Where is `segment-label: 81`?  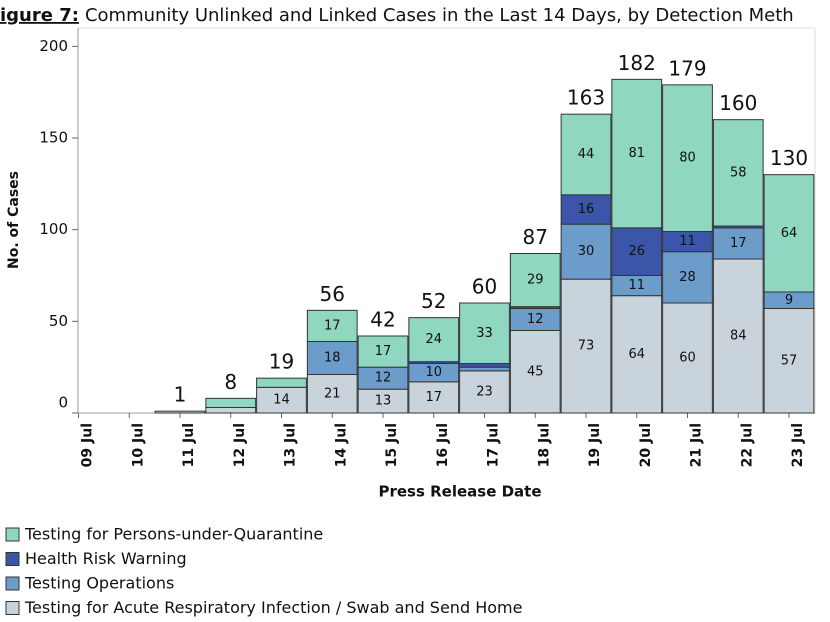 segment-label: 81 is located at coordinates (636, 153).